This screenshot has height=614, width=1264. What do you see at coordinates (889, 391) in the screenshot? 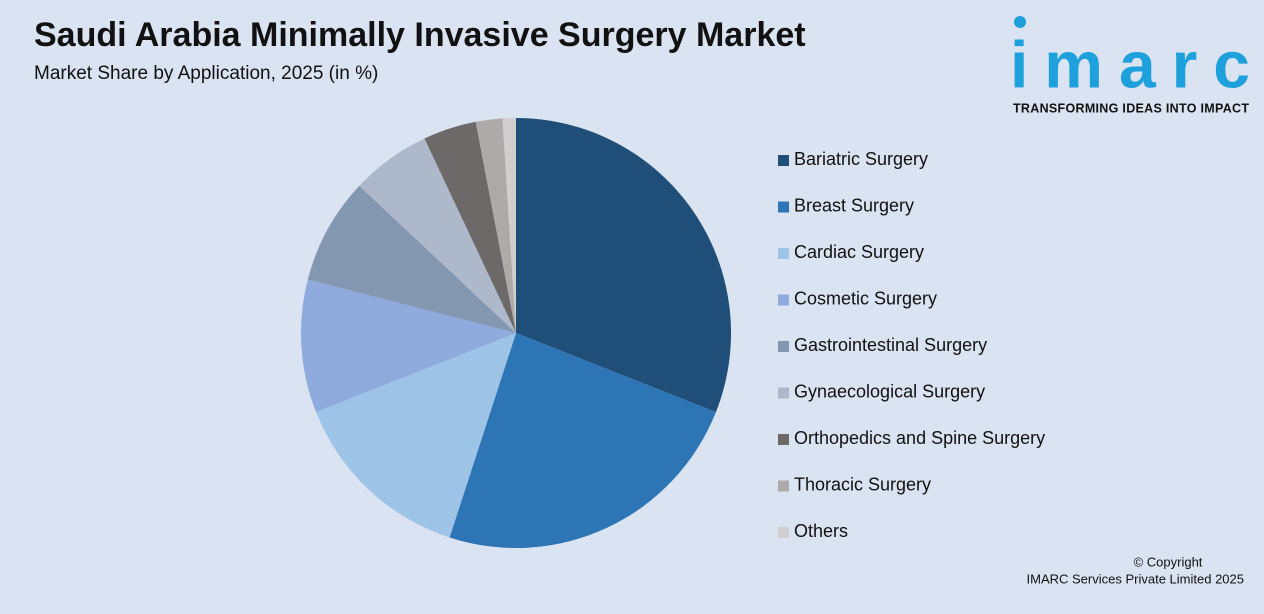
I see `legend-label: Gynaecological Surgery` at bounding box center [889, 391].